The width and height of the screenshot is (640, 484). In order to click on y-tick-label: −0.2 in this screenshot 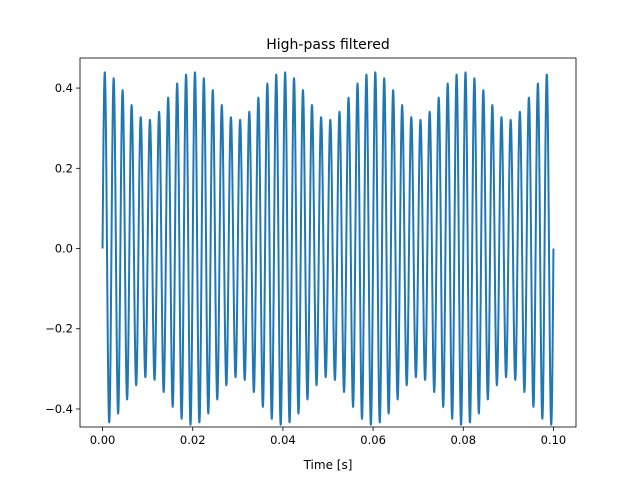, I will do `click(59, 329)`.